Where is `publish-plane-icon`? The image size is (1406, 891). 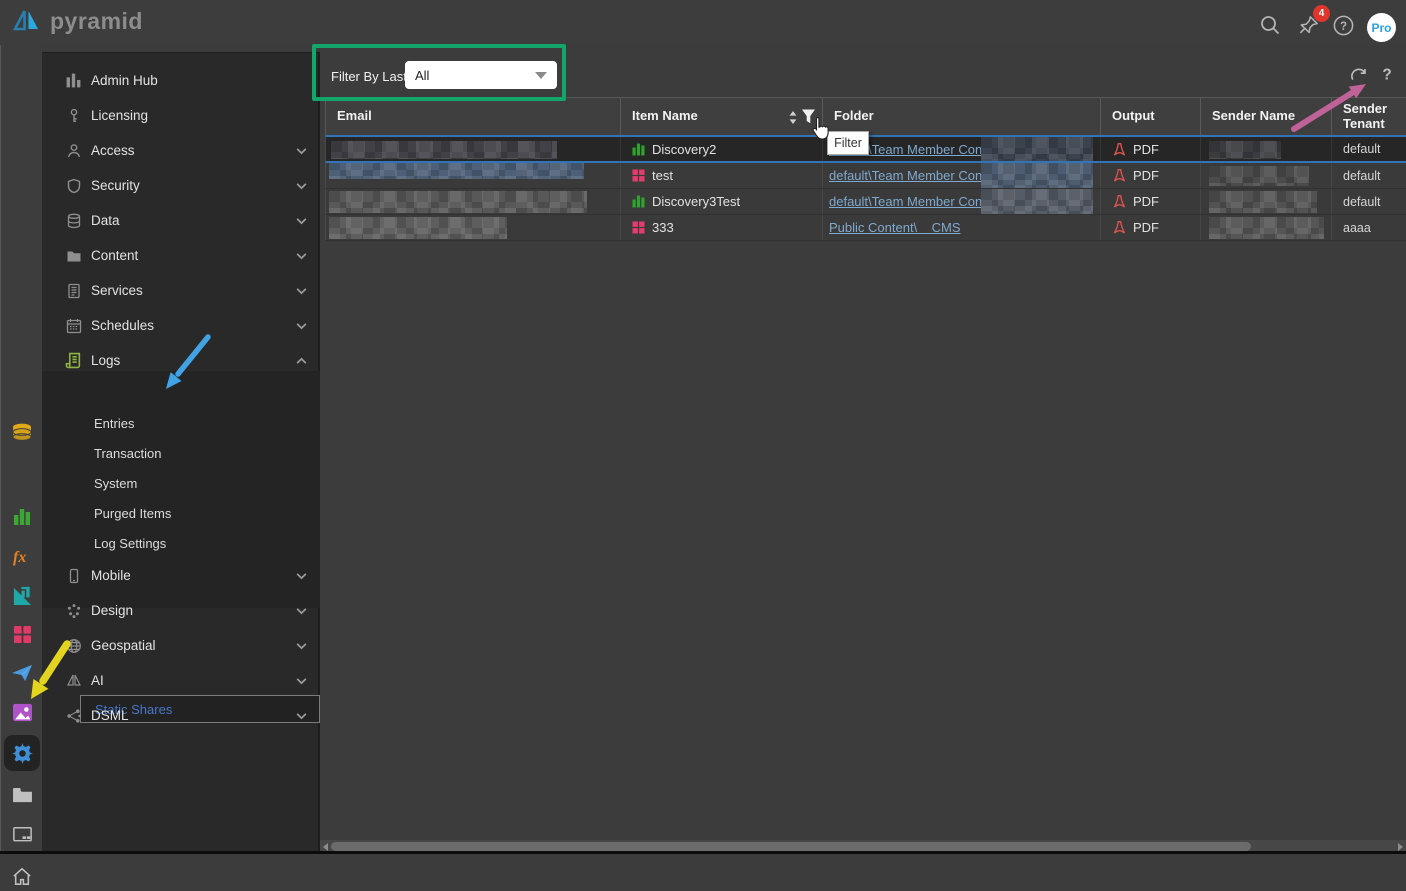
publish-plane-icon is located at coordinates (22, 673).